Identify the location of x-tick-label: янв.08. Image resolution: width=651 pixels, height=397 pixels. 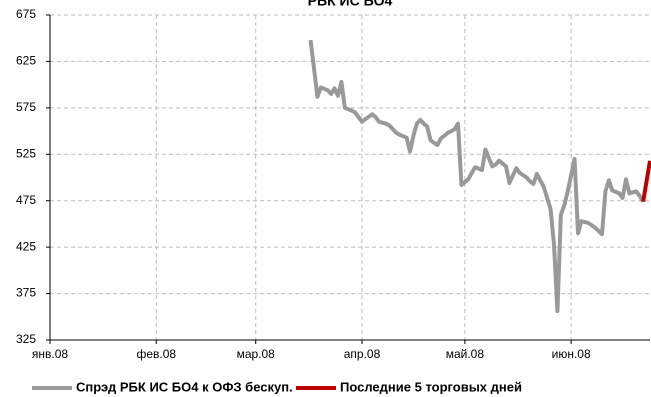
(50, 354).